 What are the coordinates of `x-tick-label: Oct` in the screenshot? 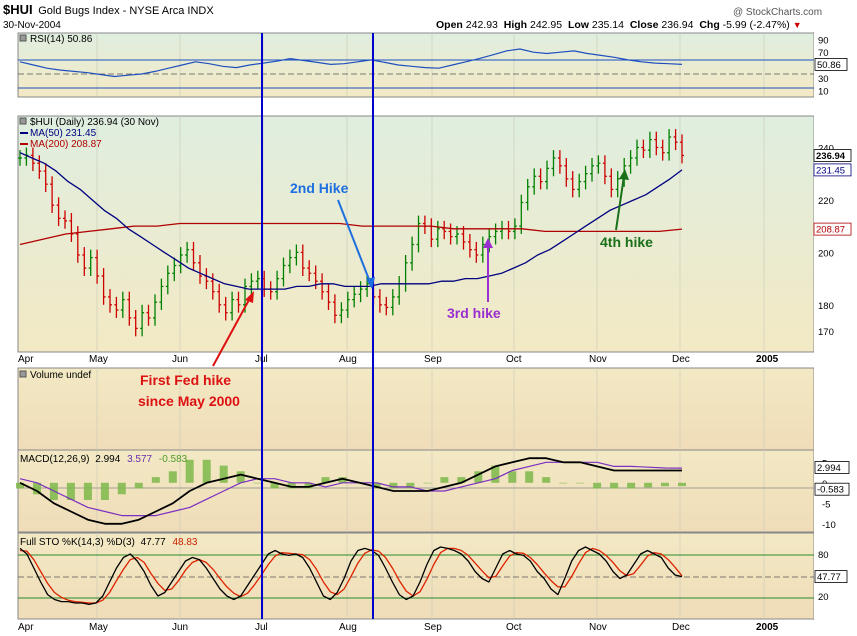 It's located at (514, 627).